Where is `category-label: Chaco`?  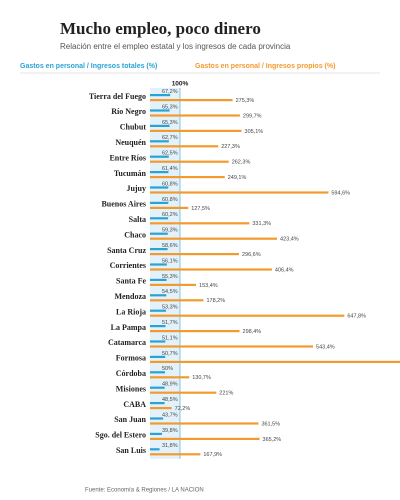
category-label: Chaco is located at coordinates (135, 234).